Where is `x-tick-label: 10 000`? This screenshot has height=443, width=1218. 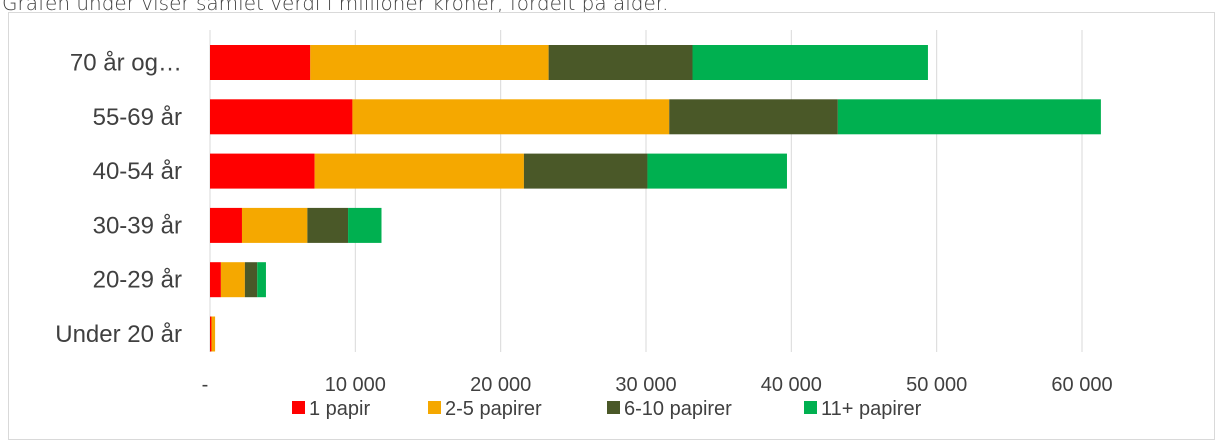
x-tick-label: 10 000 is located at coordinates (355, 385).